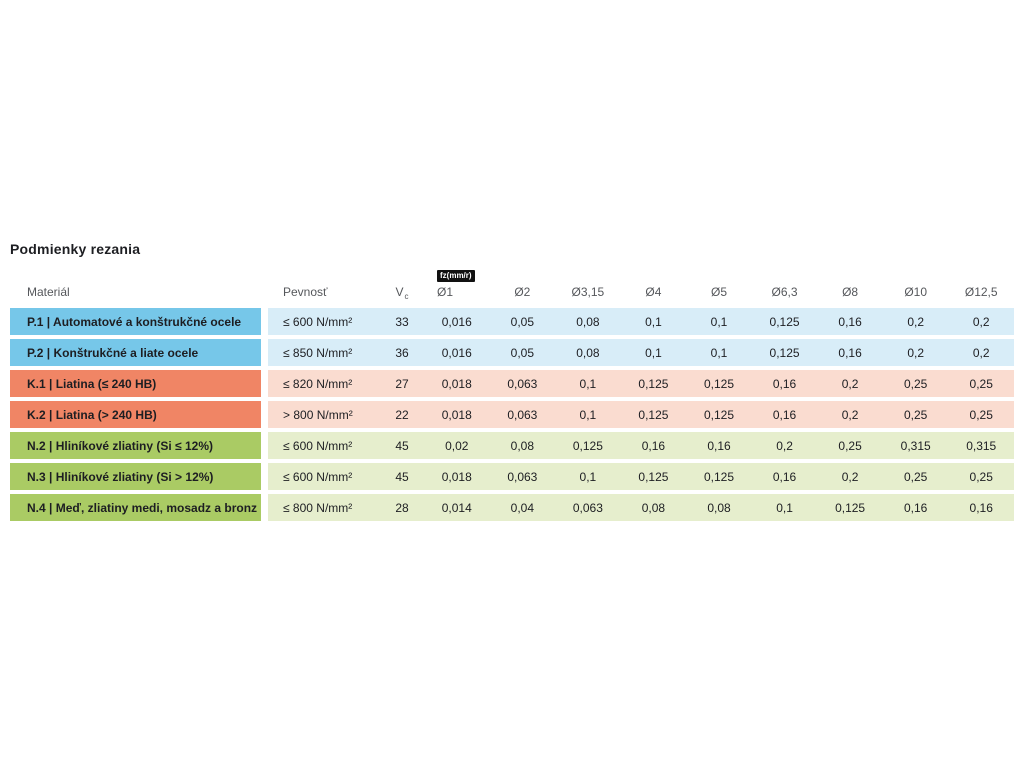 The width and height of the screenshot is (1024, 768). Describe the element at coordinates (324, 414) in the screenshot. I see `strength-value: > 800 N/mm²` at that location.